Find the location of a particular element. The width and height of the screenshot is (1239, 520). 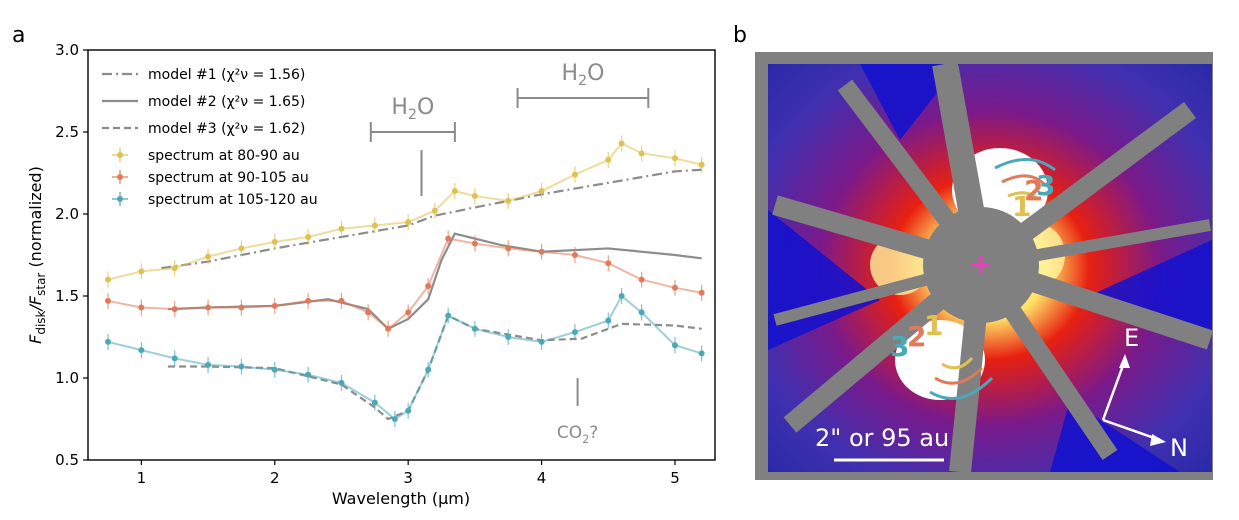

star-marker is located at coordinates (981, 265).